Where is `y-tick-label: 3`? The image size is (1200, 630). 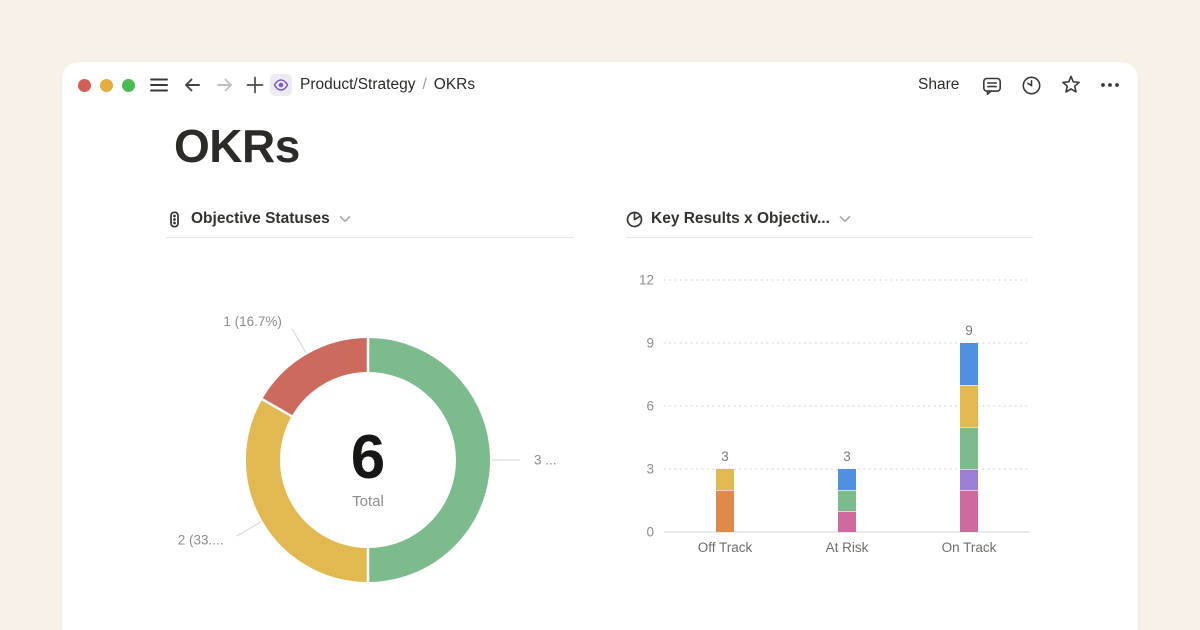 y-tick-label: 3 is located at coordinates (650, 469).